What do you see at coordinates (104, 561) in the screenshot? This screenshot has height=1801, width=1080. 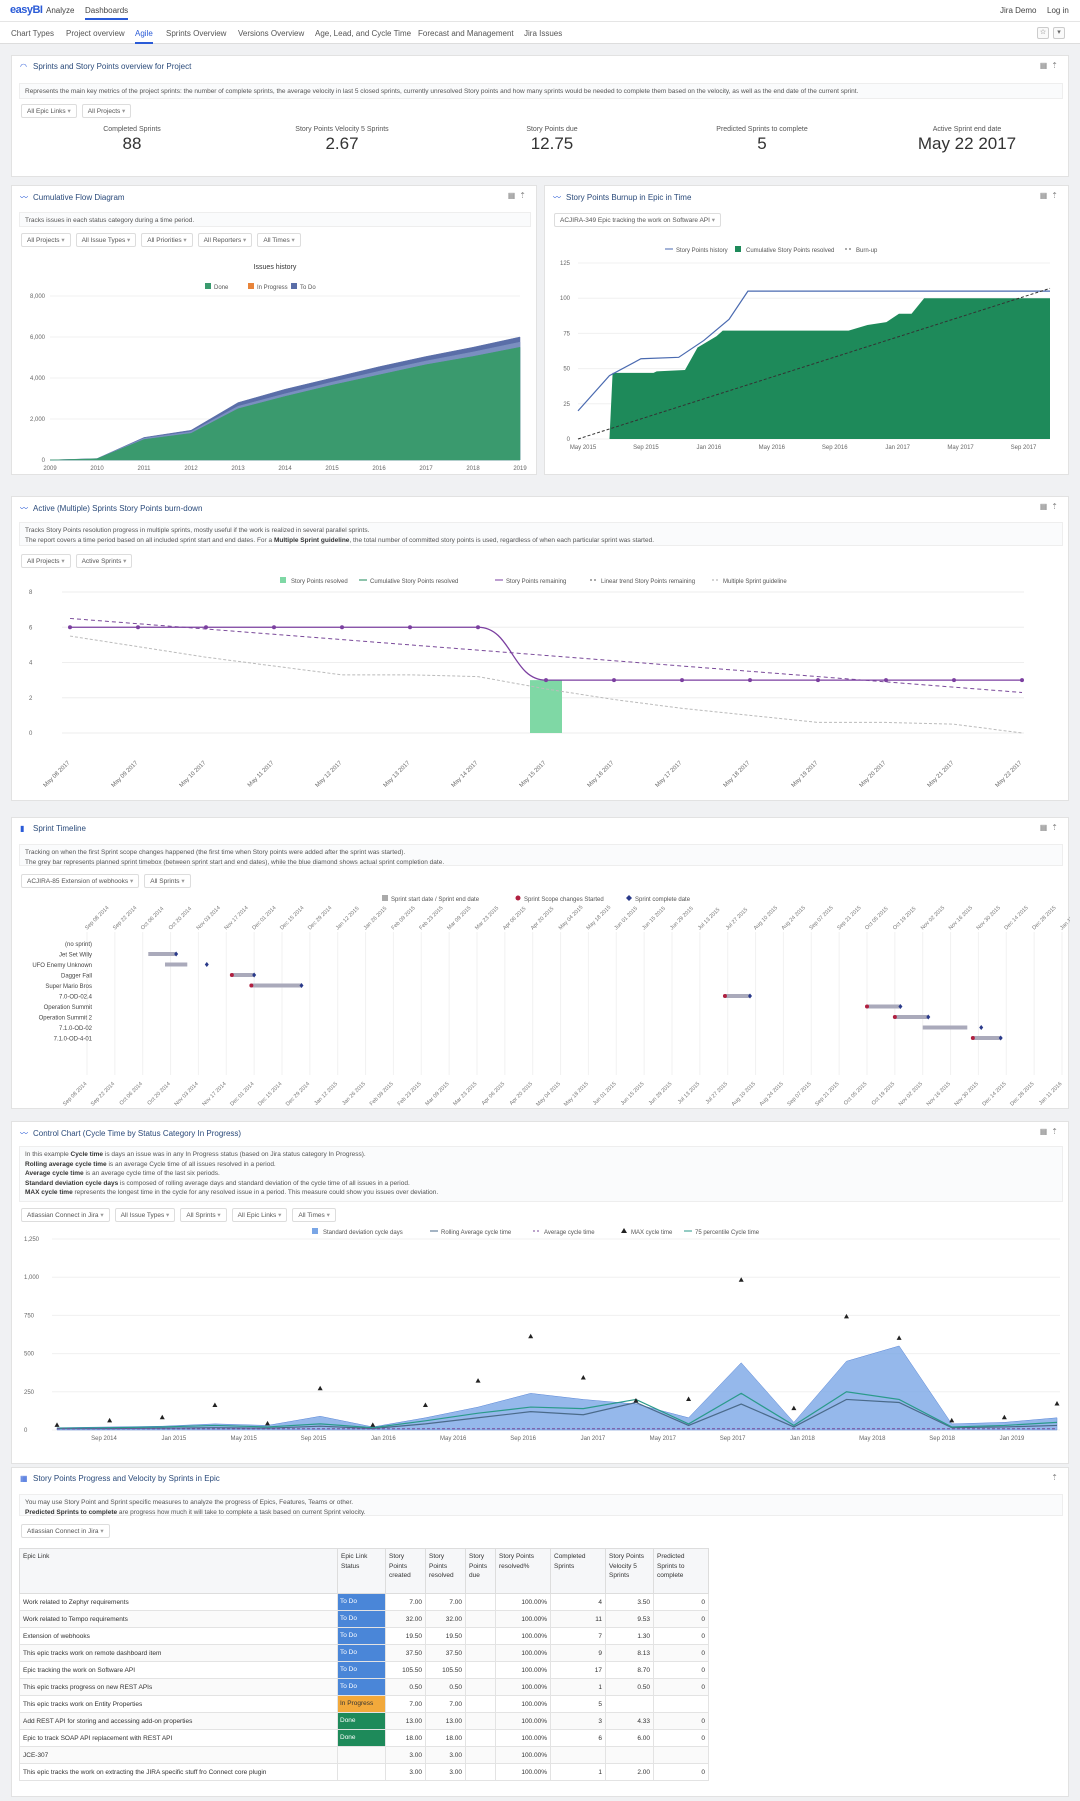 I see `sprint-filter: Active Sprints` at bounding box center [104, 561].